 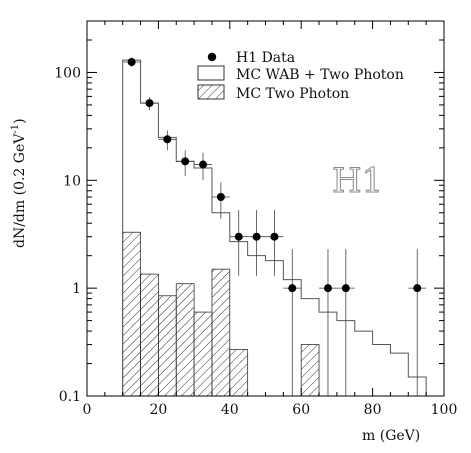 What do you see at coordinates (212, 57) in the screenshot?
I see `legend-marker-h1-data` at bounding box center [212, 57].